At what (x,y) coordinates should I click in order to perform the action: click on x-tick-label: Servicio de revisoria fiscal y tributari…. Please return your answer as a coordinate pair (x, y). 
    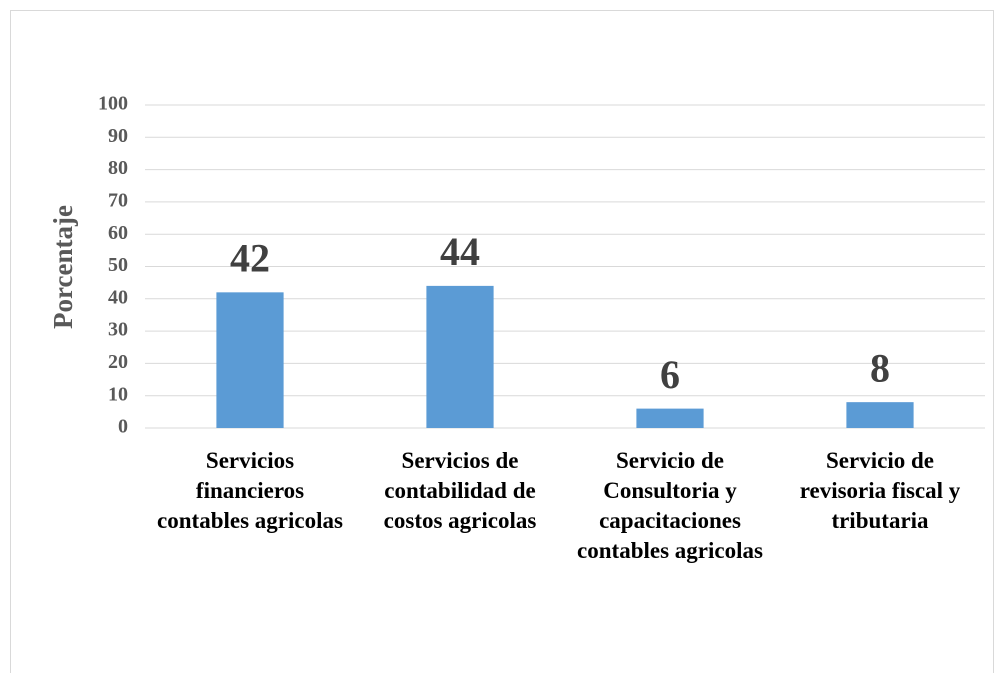
    Looking at the image, I should click on (880, 490).